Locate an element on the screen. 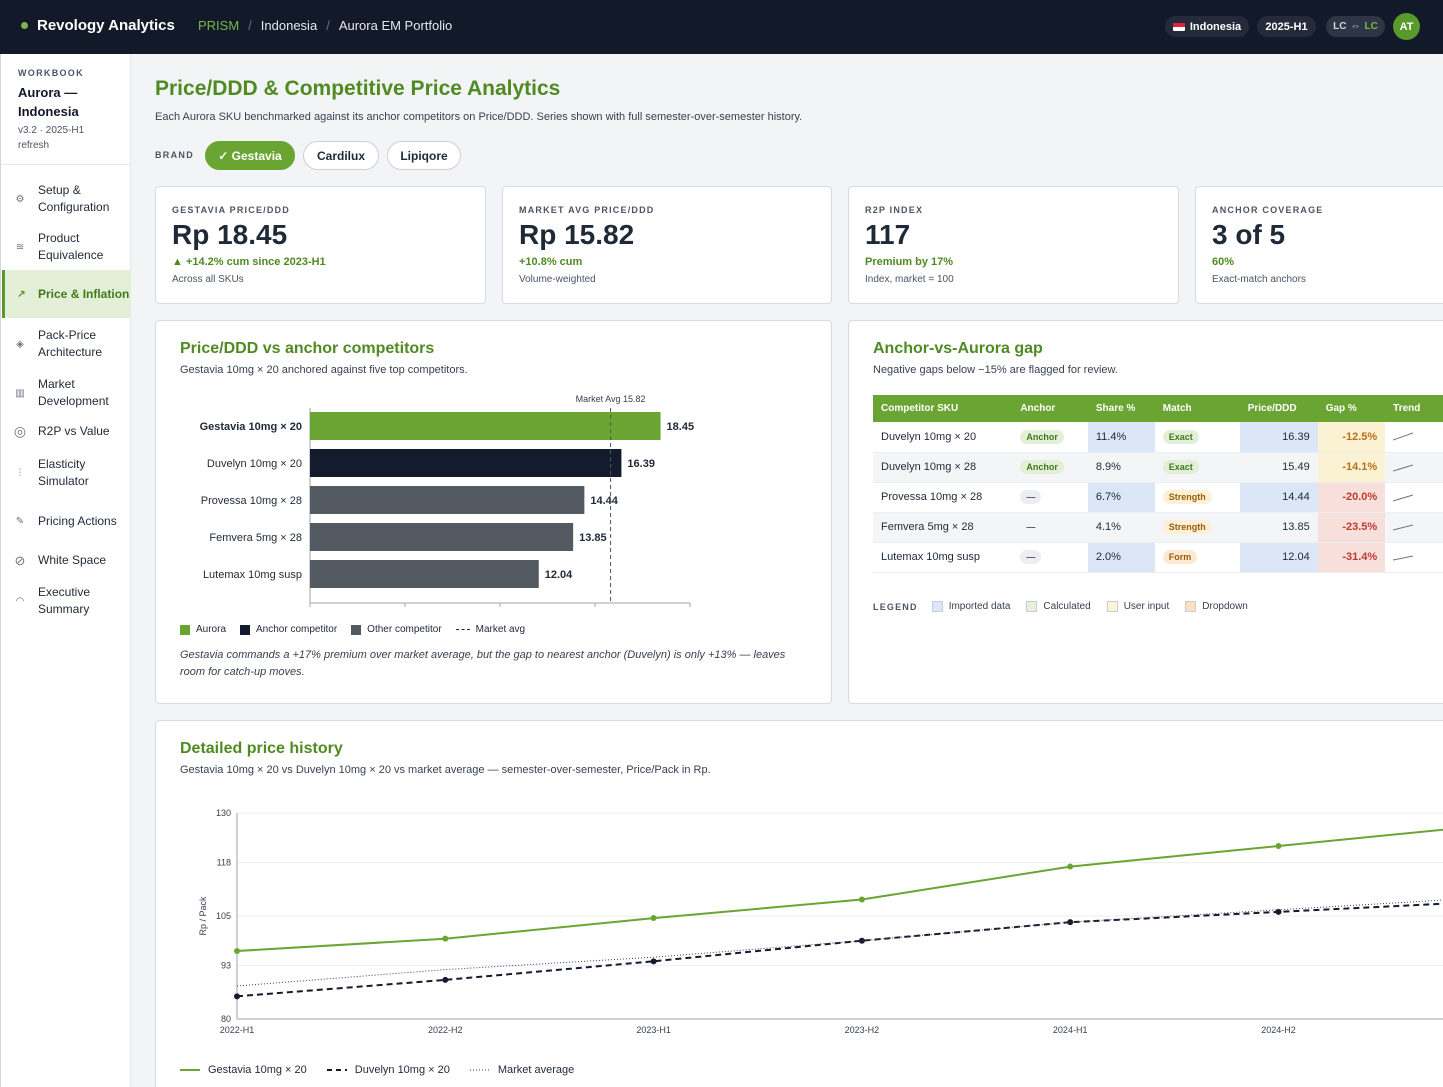  kpi-delta: +10.8% cum is located at coordinates (551, 262).